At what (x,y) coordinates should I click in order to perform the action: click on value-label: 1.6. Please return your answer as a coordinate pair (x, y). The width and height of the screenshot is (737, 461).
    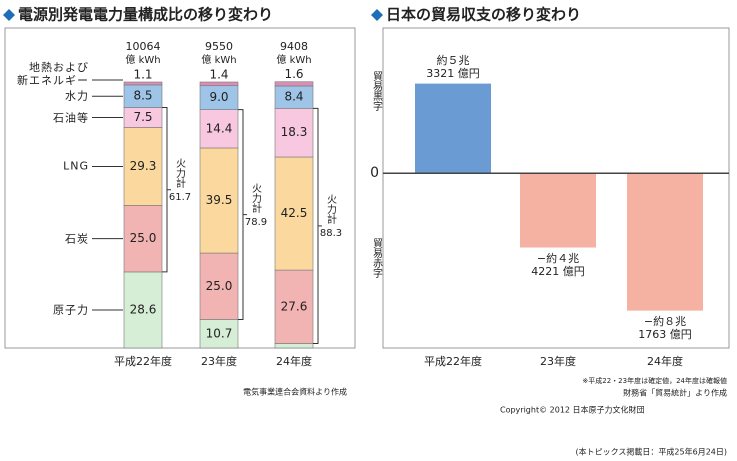
    Looking at the image, I should click on (293, 74).